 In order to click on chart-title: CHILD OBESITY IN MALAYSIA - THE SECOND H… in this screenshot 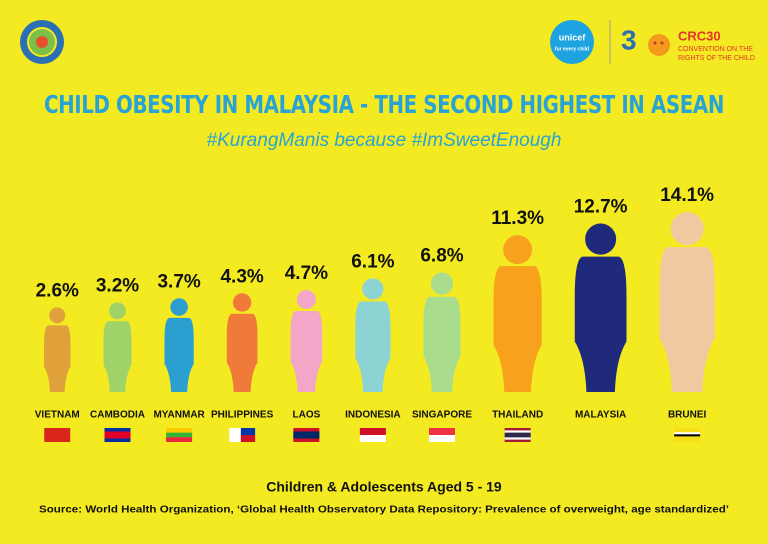, I will do `click(384, 104)`.